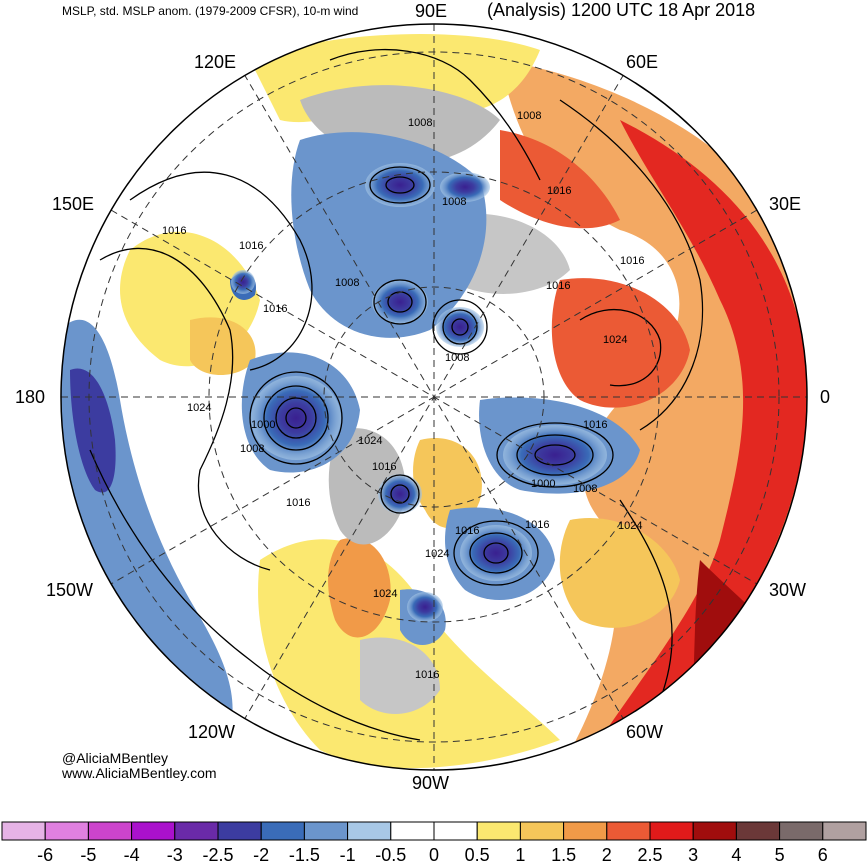 The height and width of the screenshot is (866, 868). I want to click on lon-label-30e: 30E, so click(785, 204).